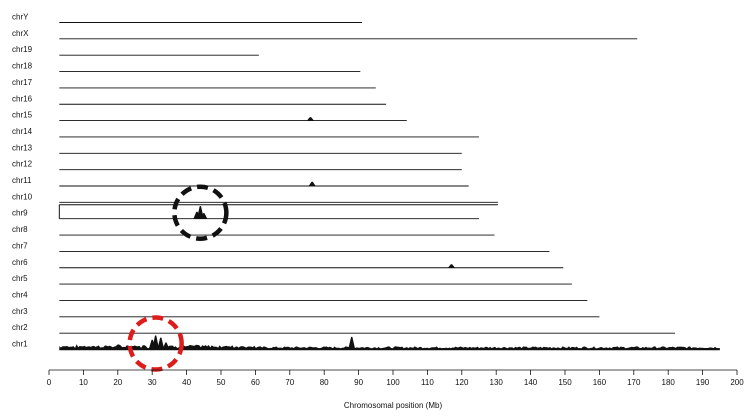 This screenshot has height=416, width=754. Describe the element at coordinates (22, 49) in the screenshot. I see `chromosome-label-chr19: chr19` at that location.